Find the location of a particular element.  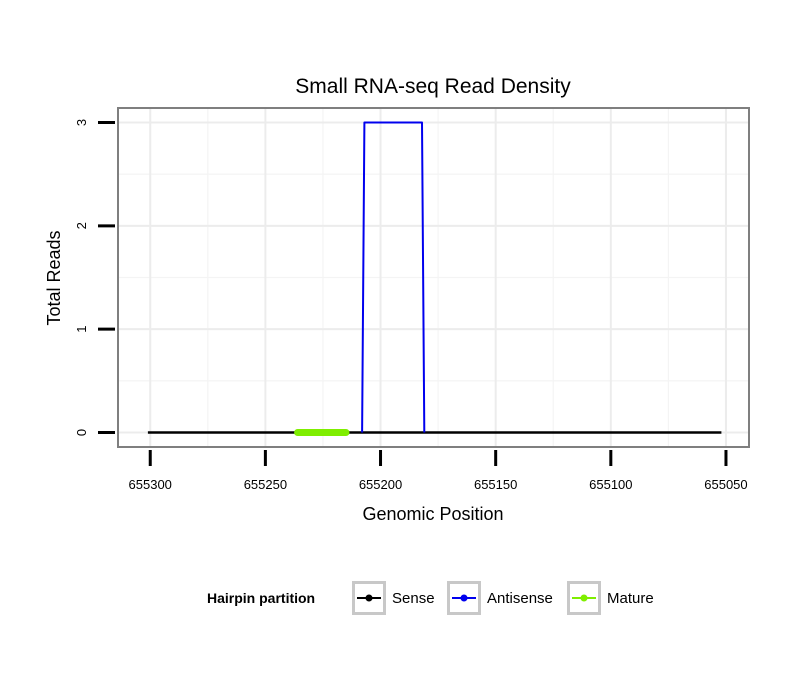

y-tick-label: 3 is located at coordinates (81, 122).